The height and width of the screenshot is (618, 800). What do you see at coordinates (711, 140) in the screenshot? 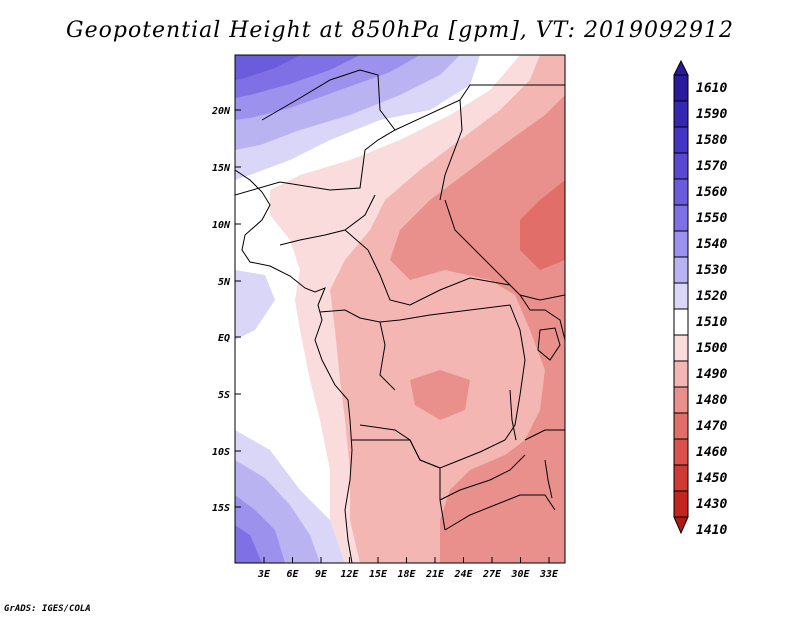
I see `colorbar-label: 1580` at bounding box center [711, 140].